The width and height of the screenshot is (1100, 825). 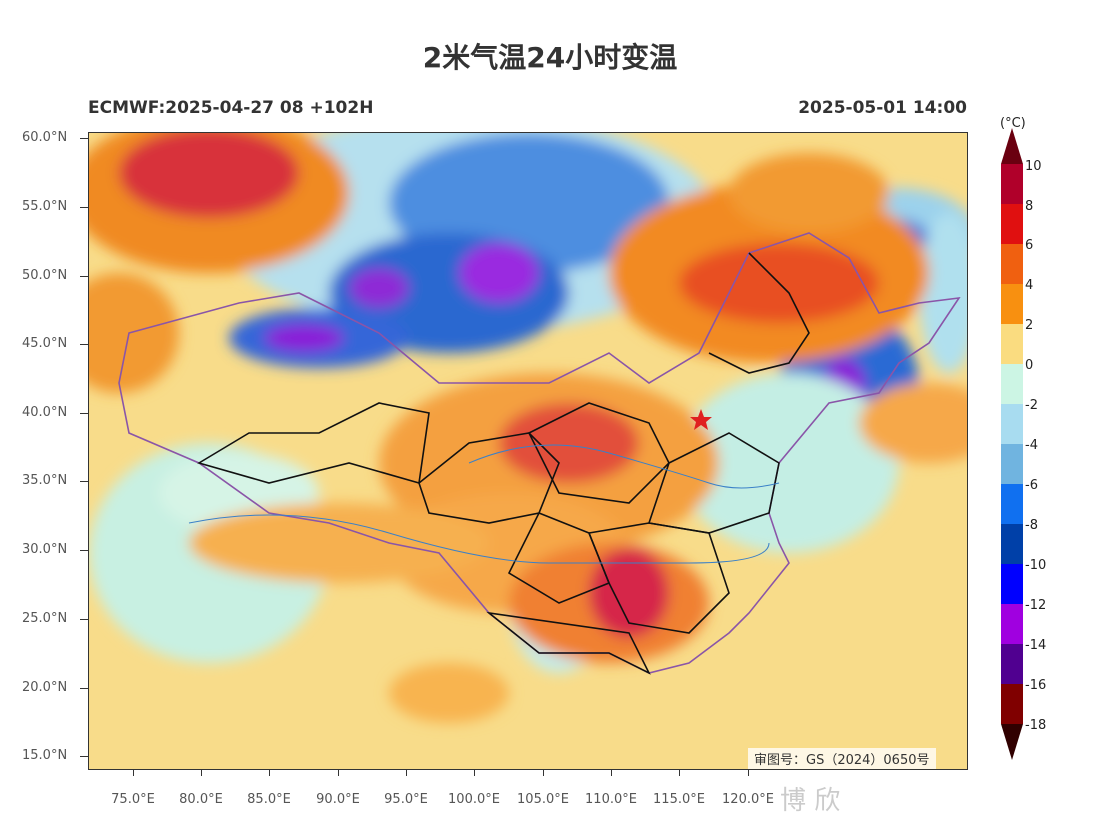 What do you see at coordinates (1013, 123) in the screenshot?
I see `colorbar-unit: (°C)` at bounding box center [1013, 123].